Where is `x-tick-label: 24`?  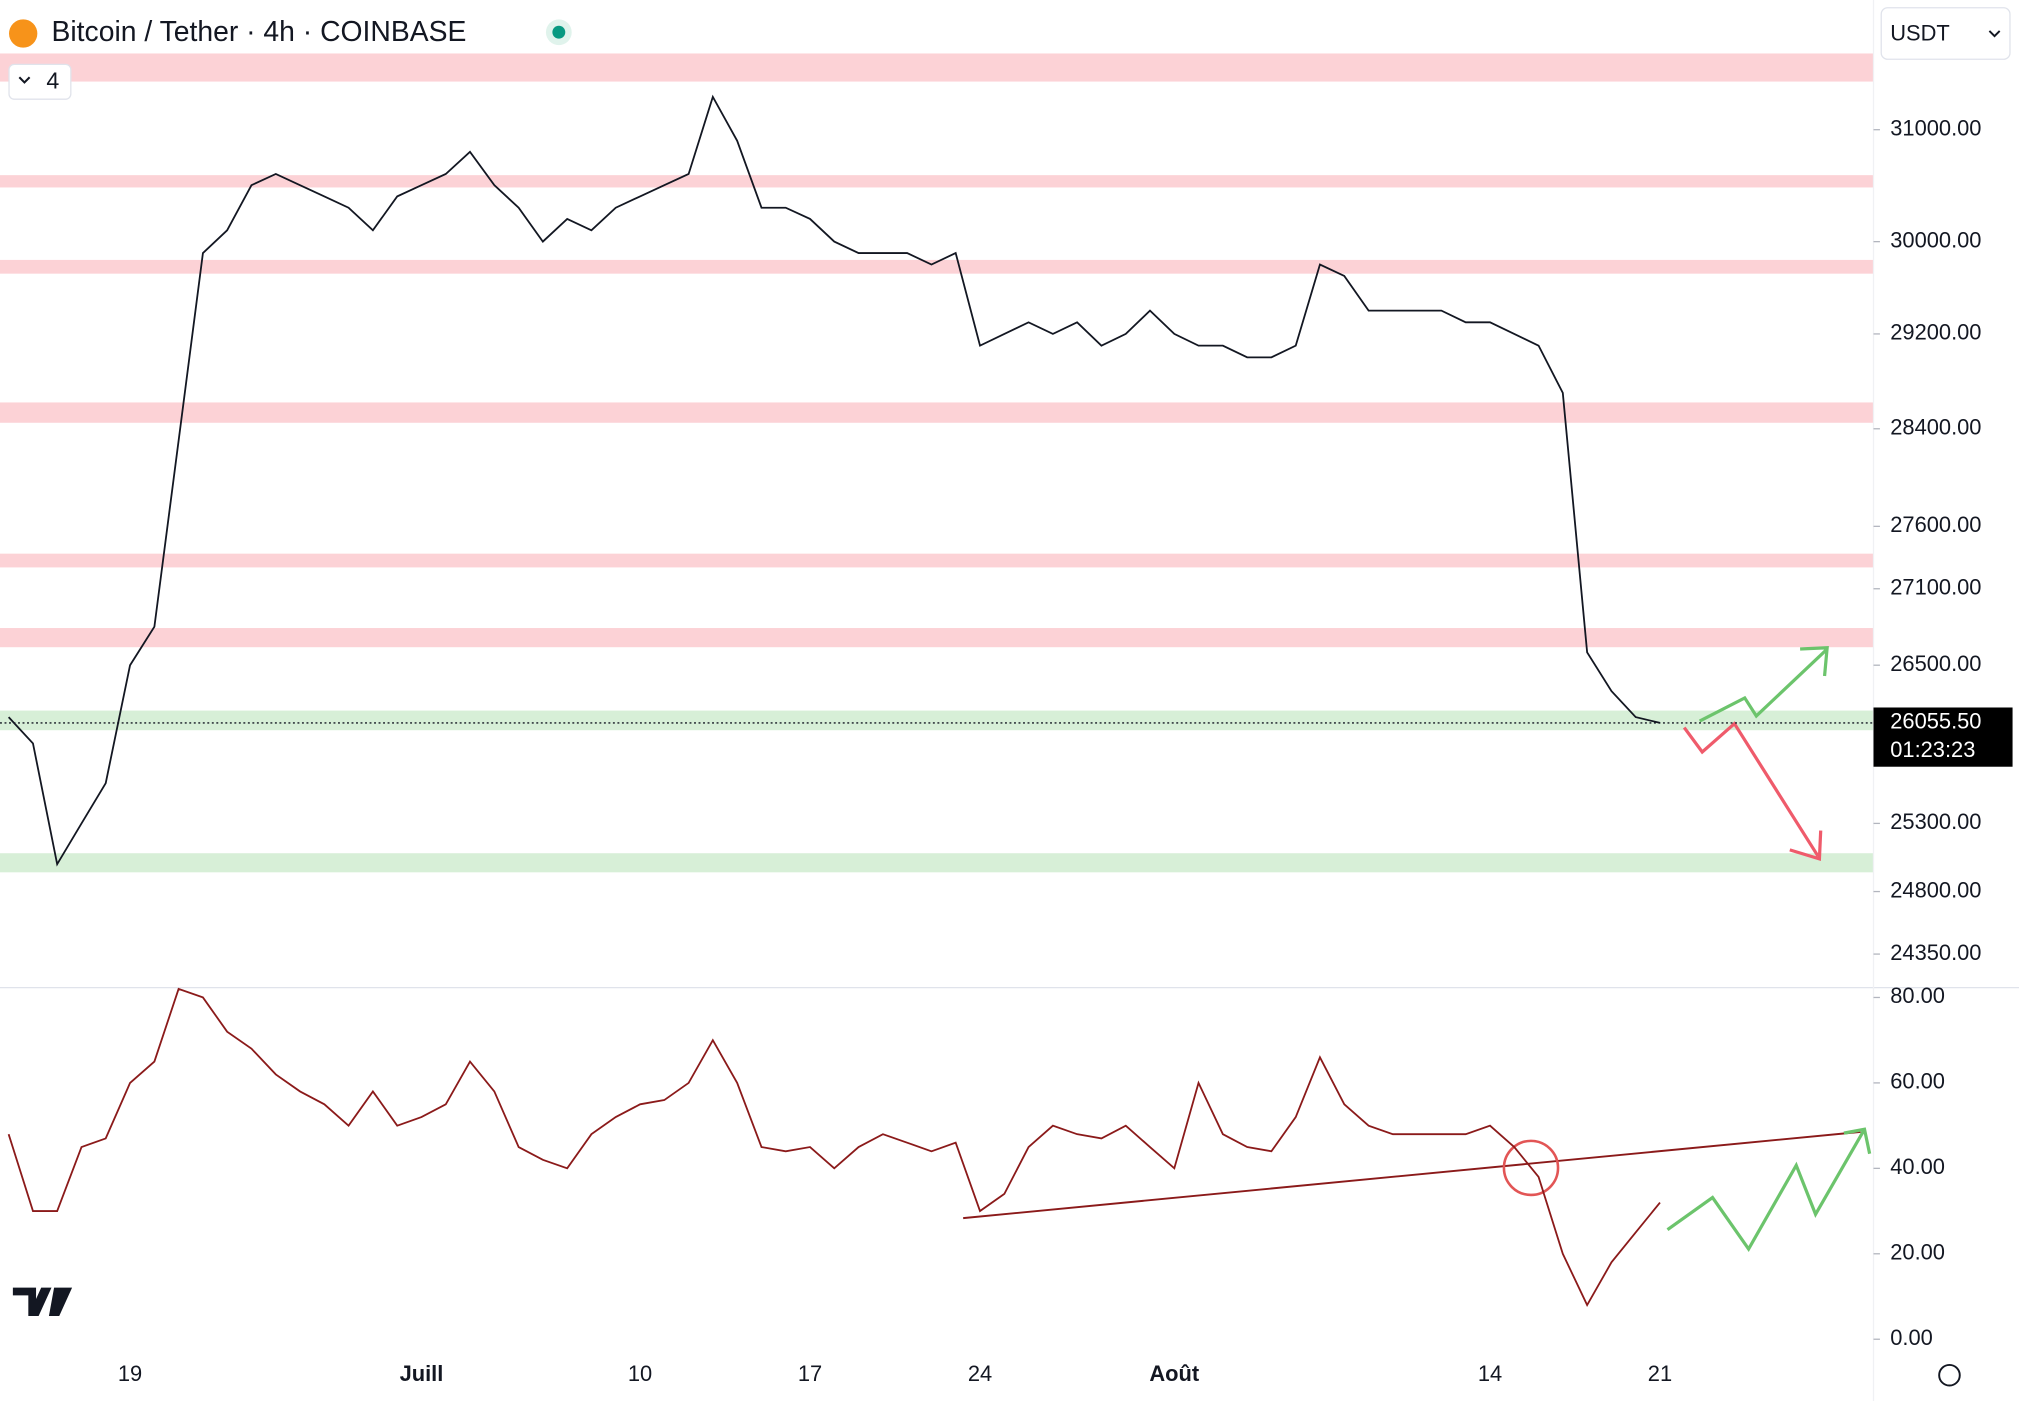 x-tick-label: 24 is located at coordinates (980, 1373).